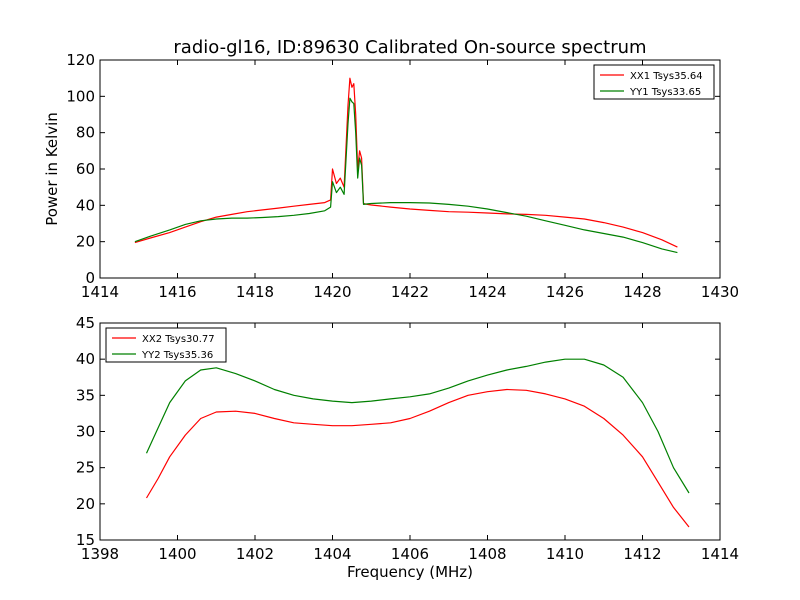 This screenshot has height=600, width=800. Describe the element at coordinates (100, 292) in the screenshot. I see `chart-0-x-tick-label: 1414` at that location.